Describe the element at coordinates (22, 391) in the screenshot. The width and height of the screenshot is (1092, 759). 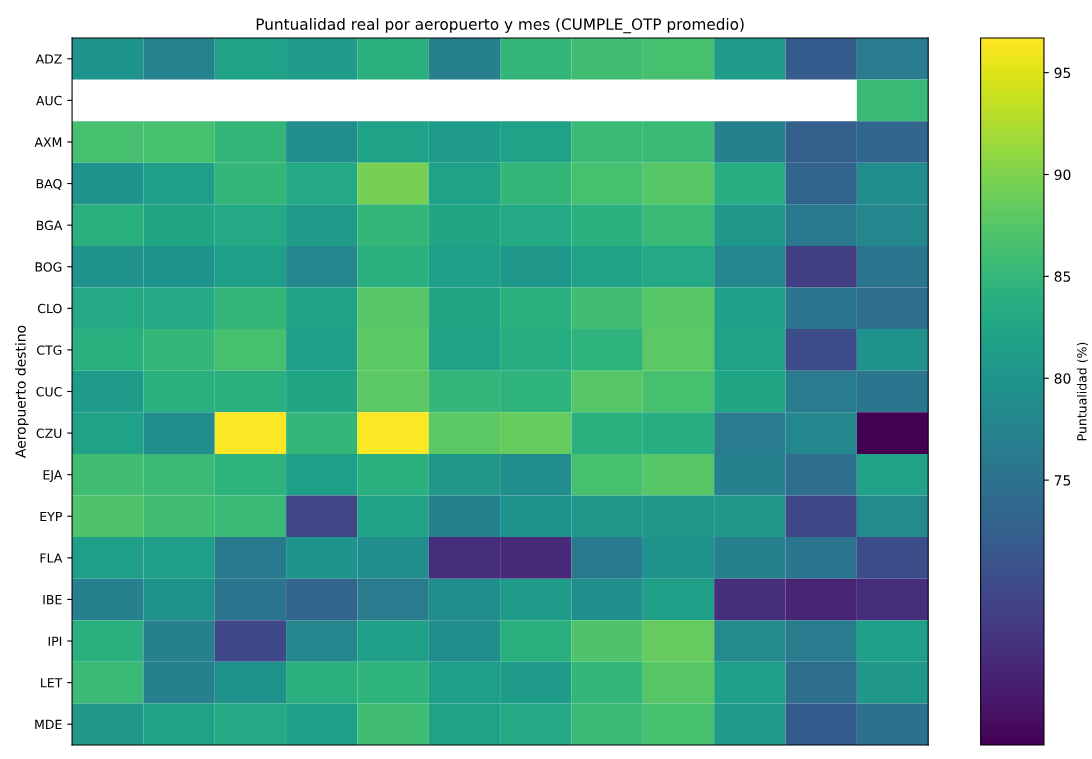
I see `y-axis-title: Aeropuerto destino` at that location.